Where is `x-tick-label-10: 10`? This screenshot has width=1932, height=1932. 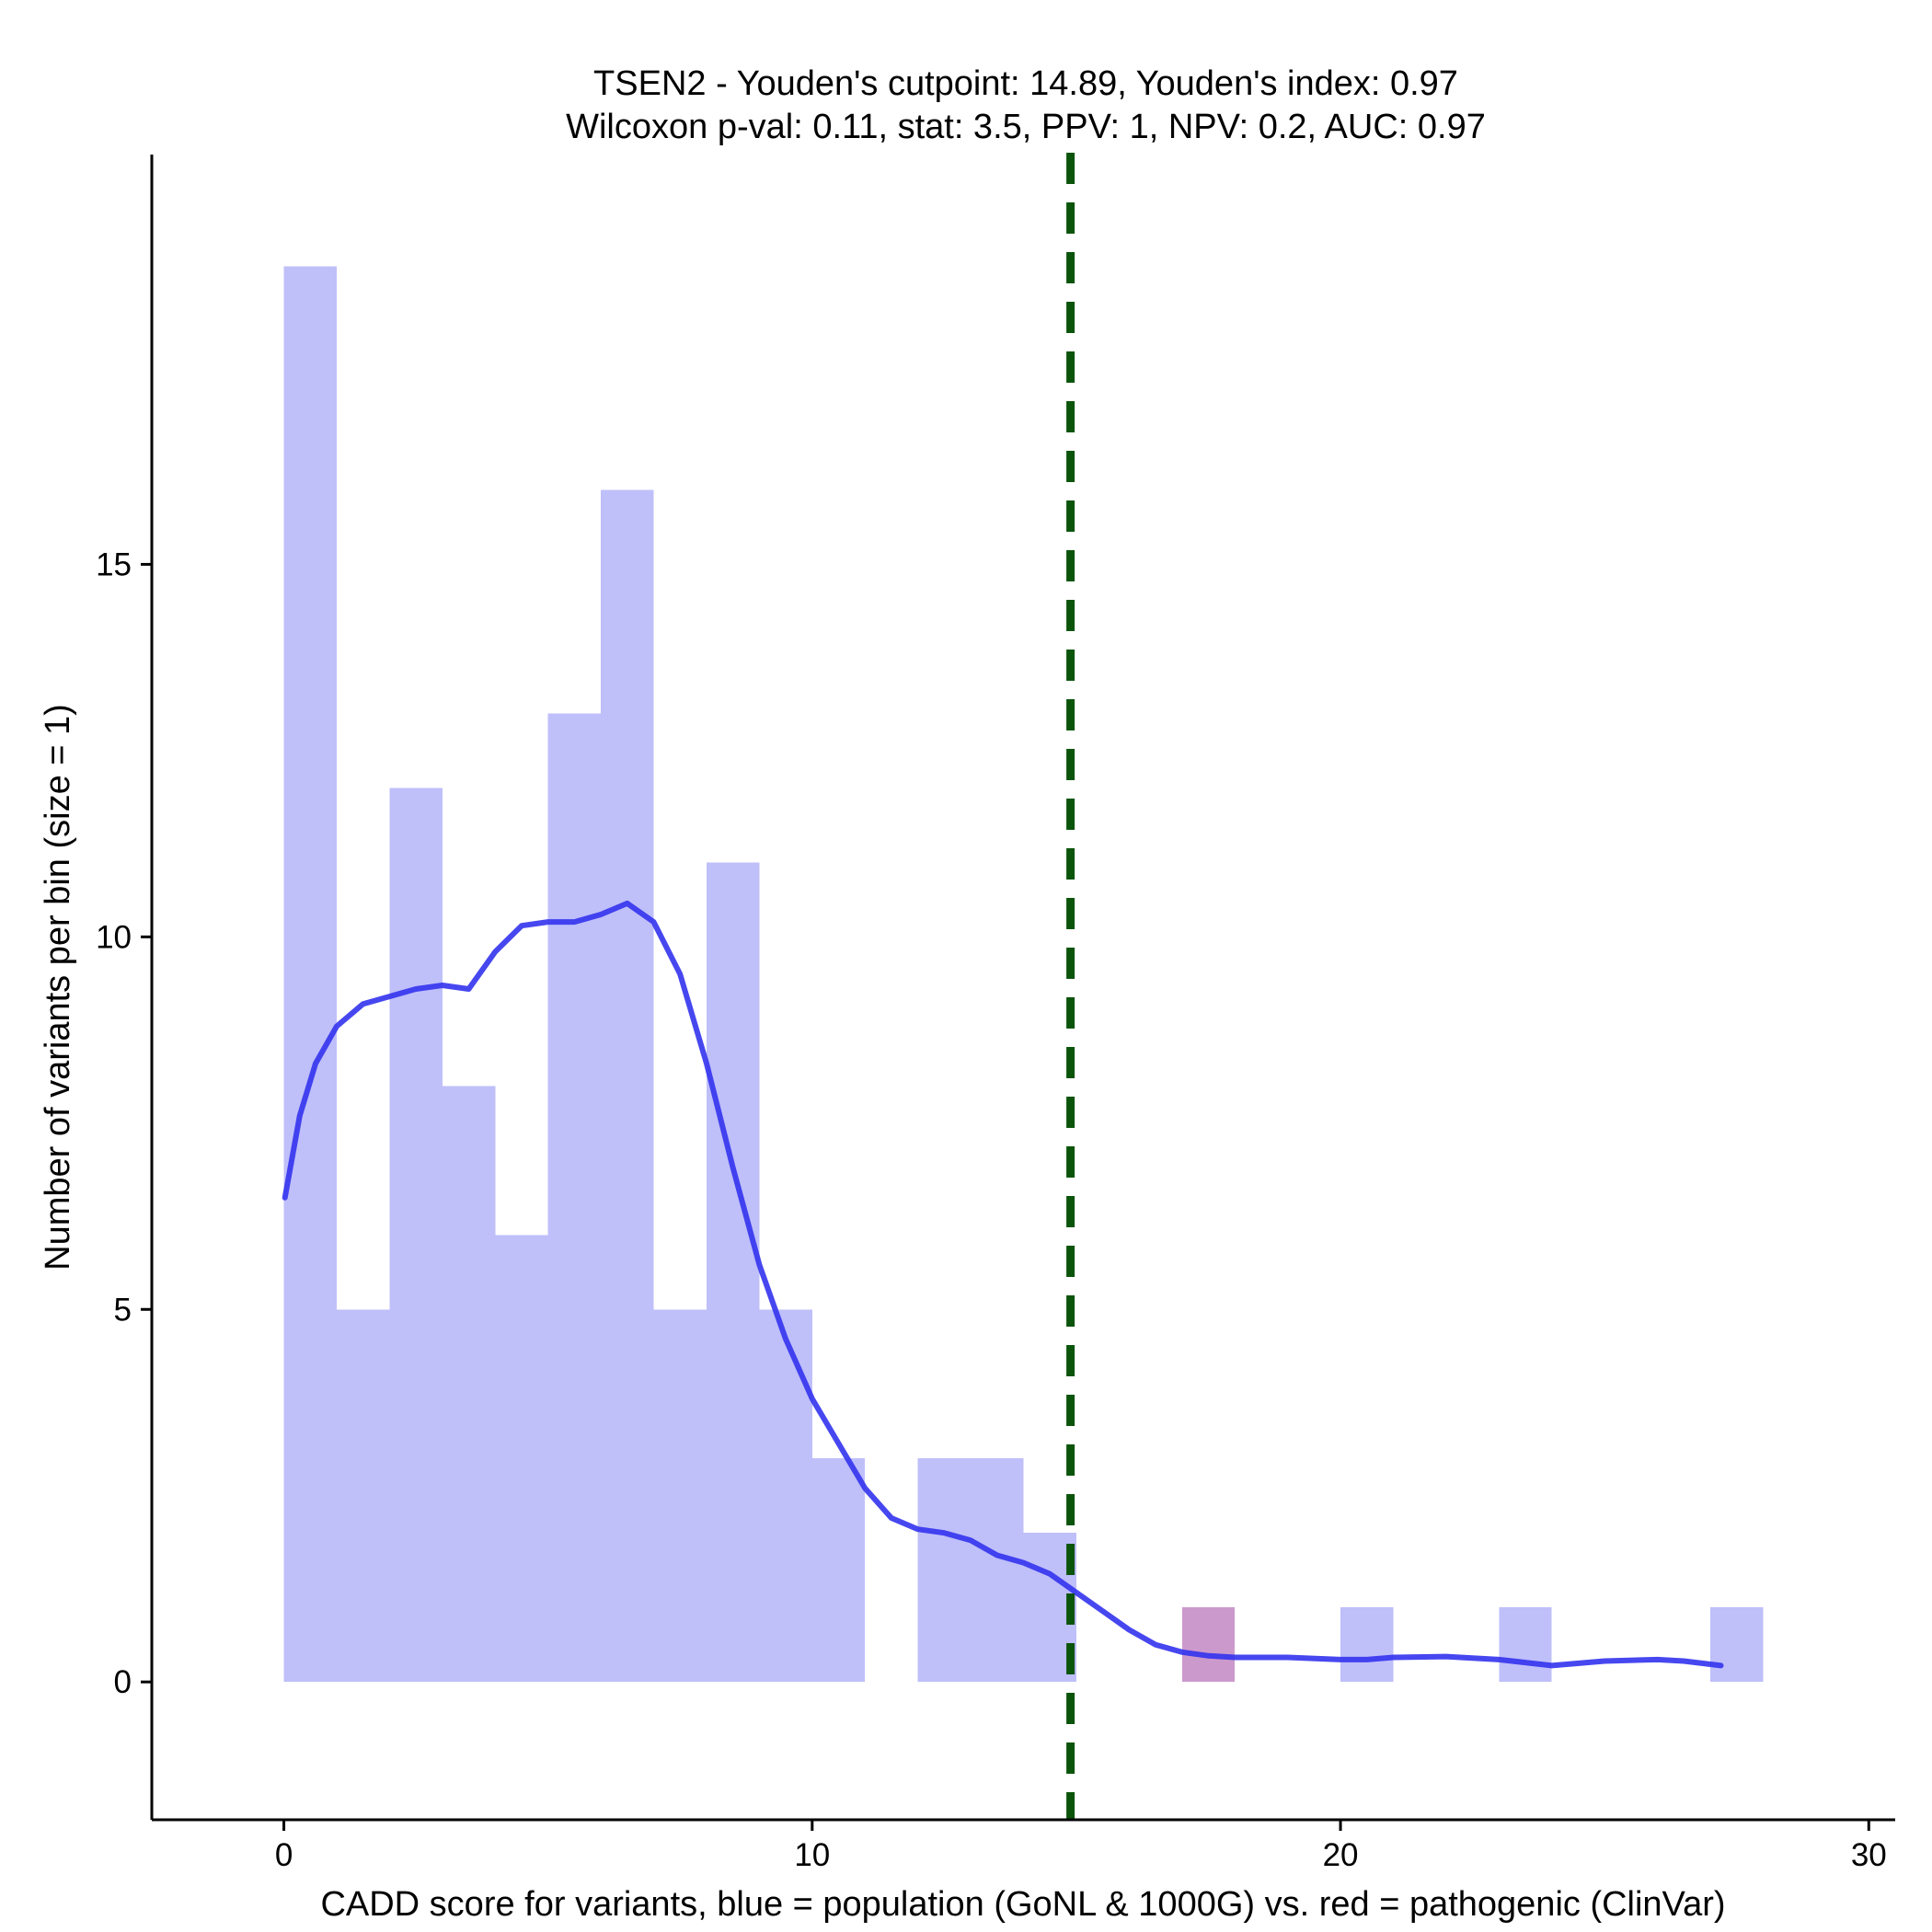
x-tick-label-10: 10 is located at coordinates (812, 1855).